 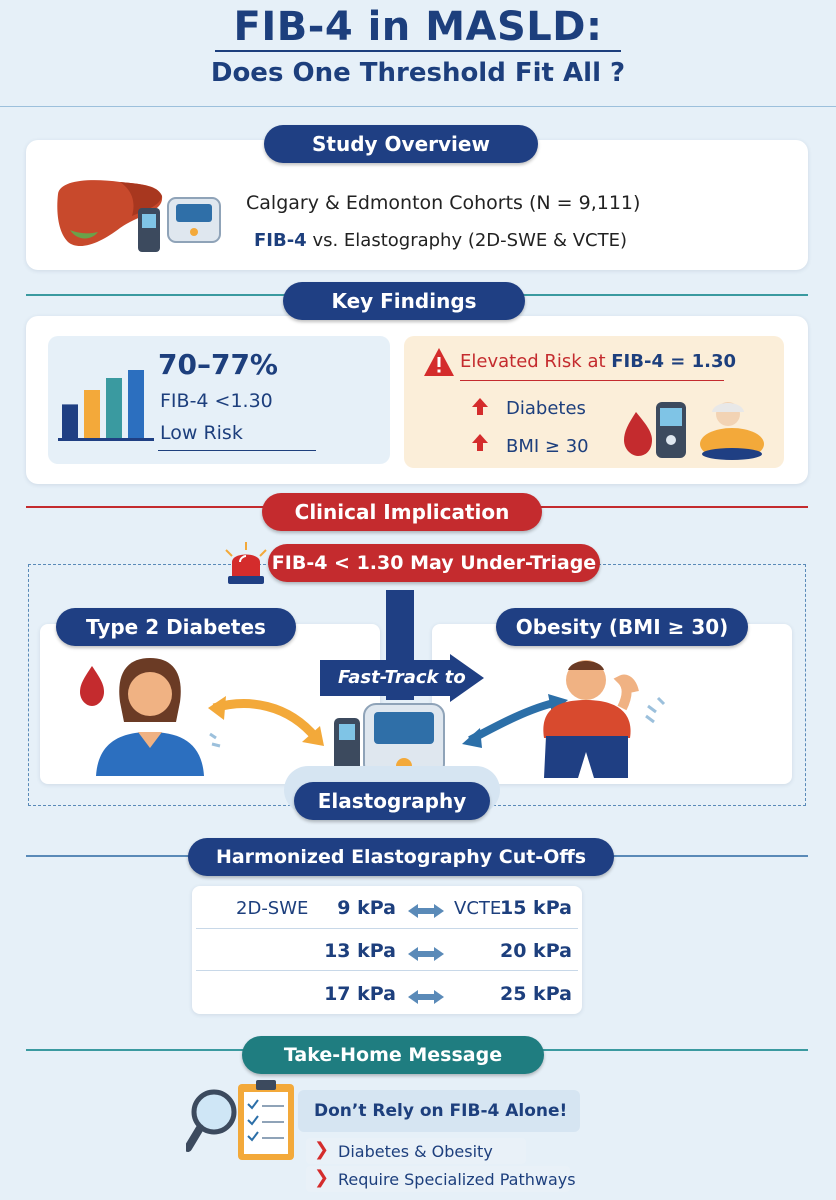 What do you see at coordinates (392, 801) in the screenshot?
I see `elastography-target: Elastography` at bounding box center [392, 801].